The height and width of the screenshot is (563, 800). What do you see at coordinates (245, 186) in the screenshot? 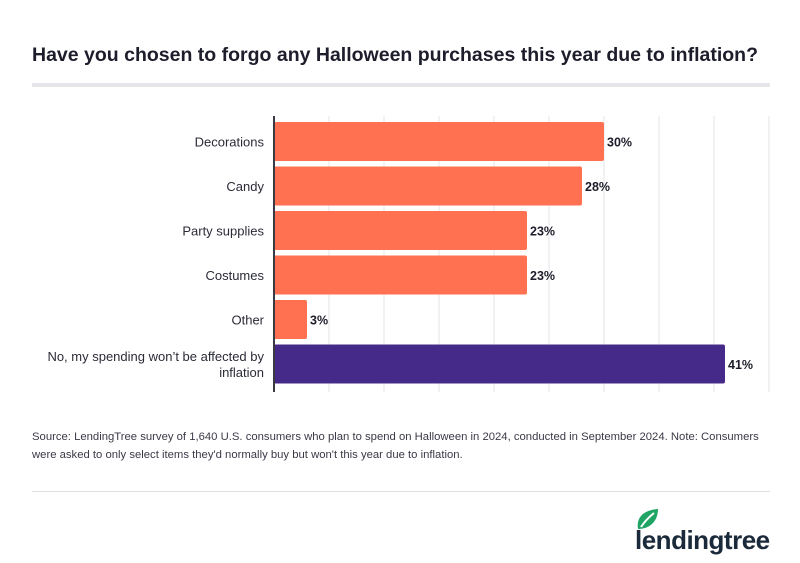
I see `category-label: Candy` at bounding box center [245, 186].